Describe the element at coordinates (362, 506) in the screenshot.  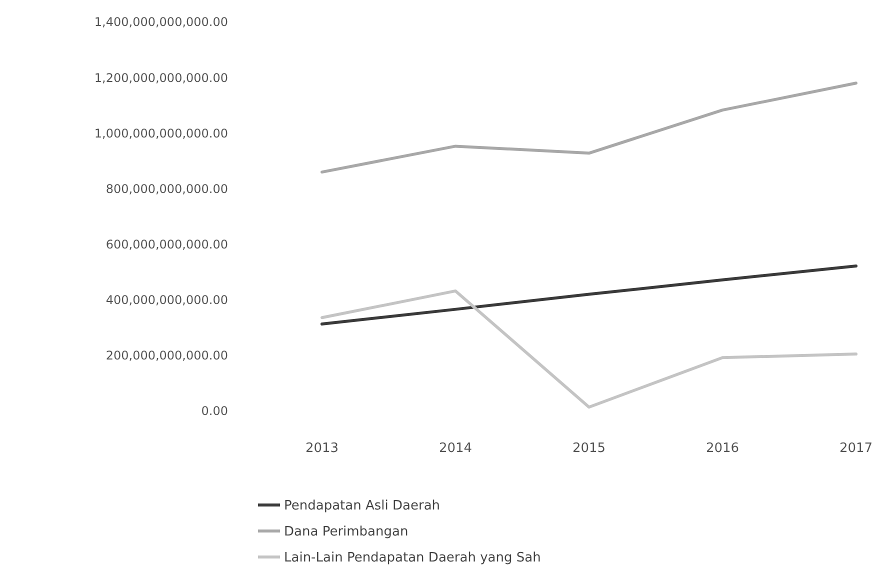
I see `legend-label: Pendapatan Asli Daerah` at that location.